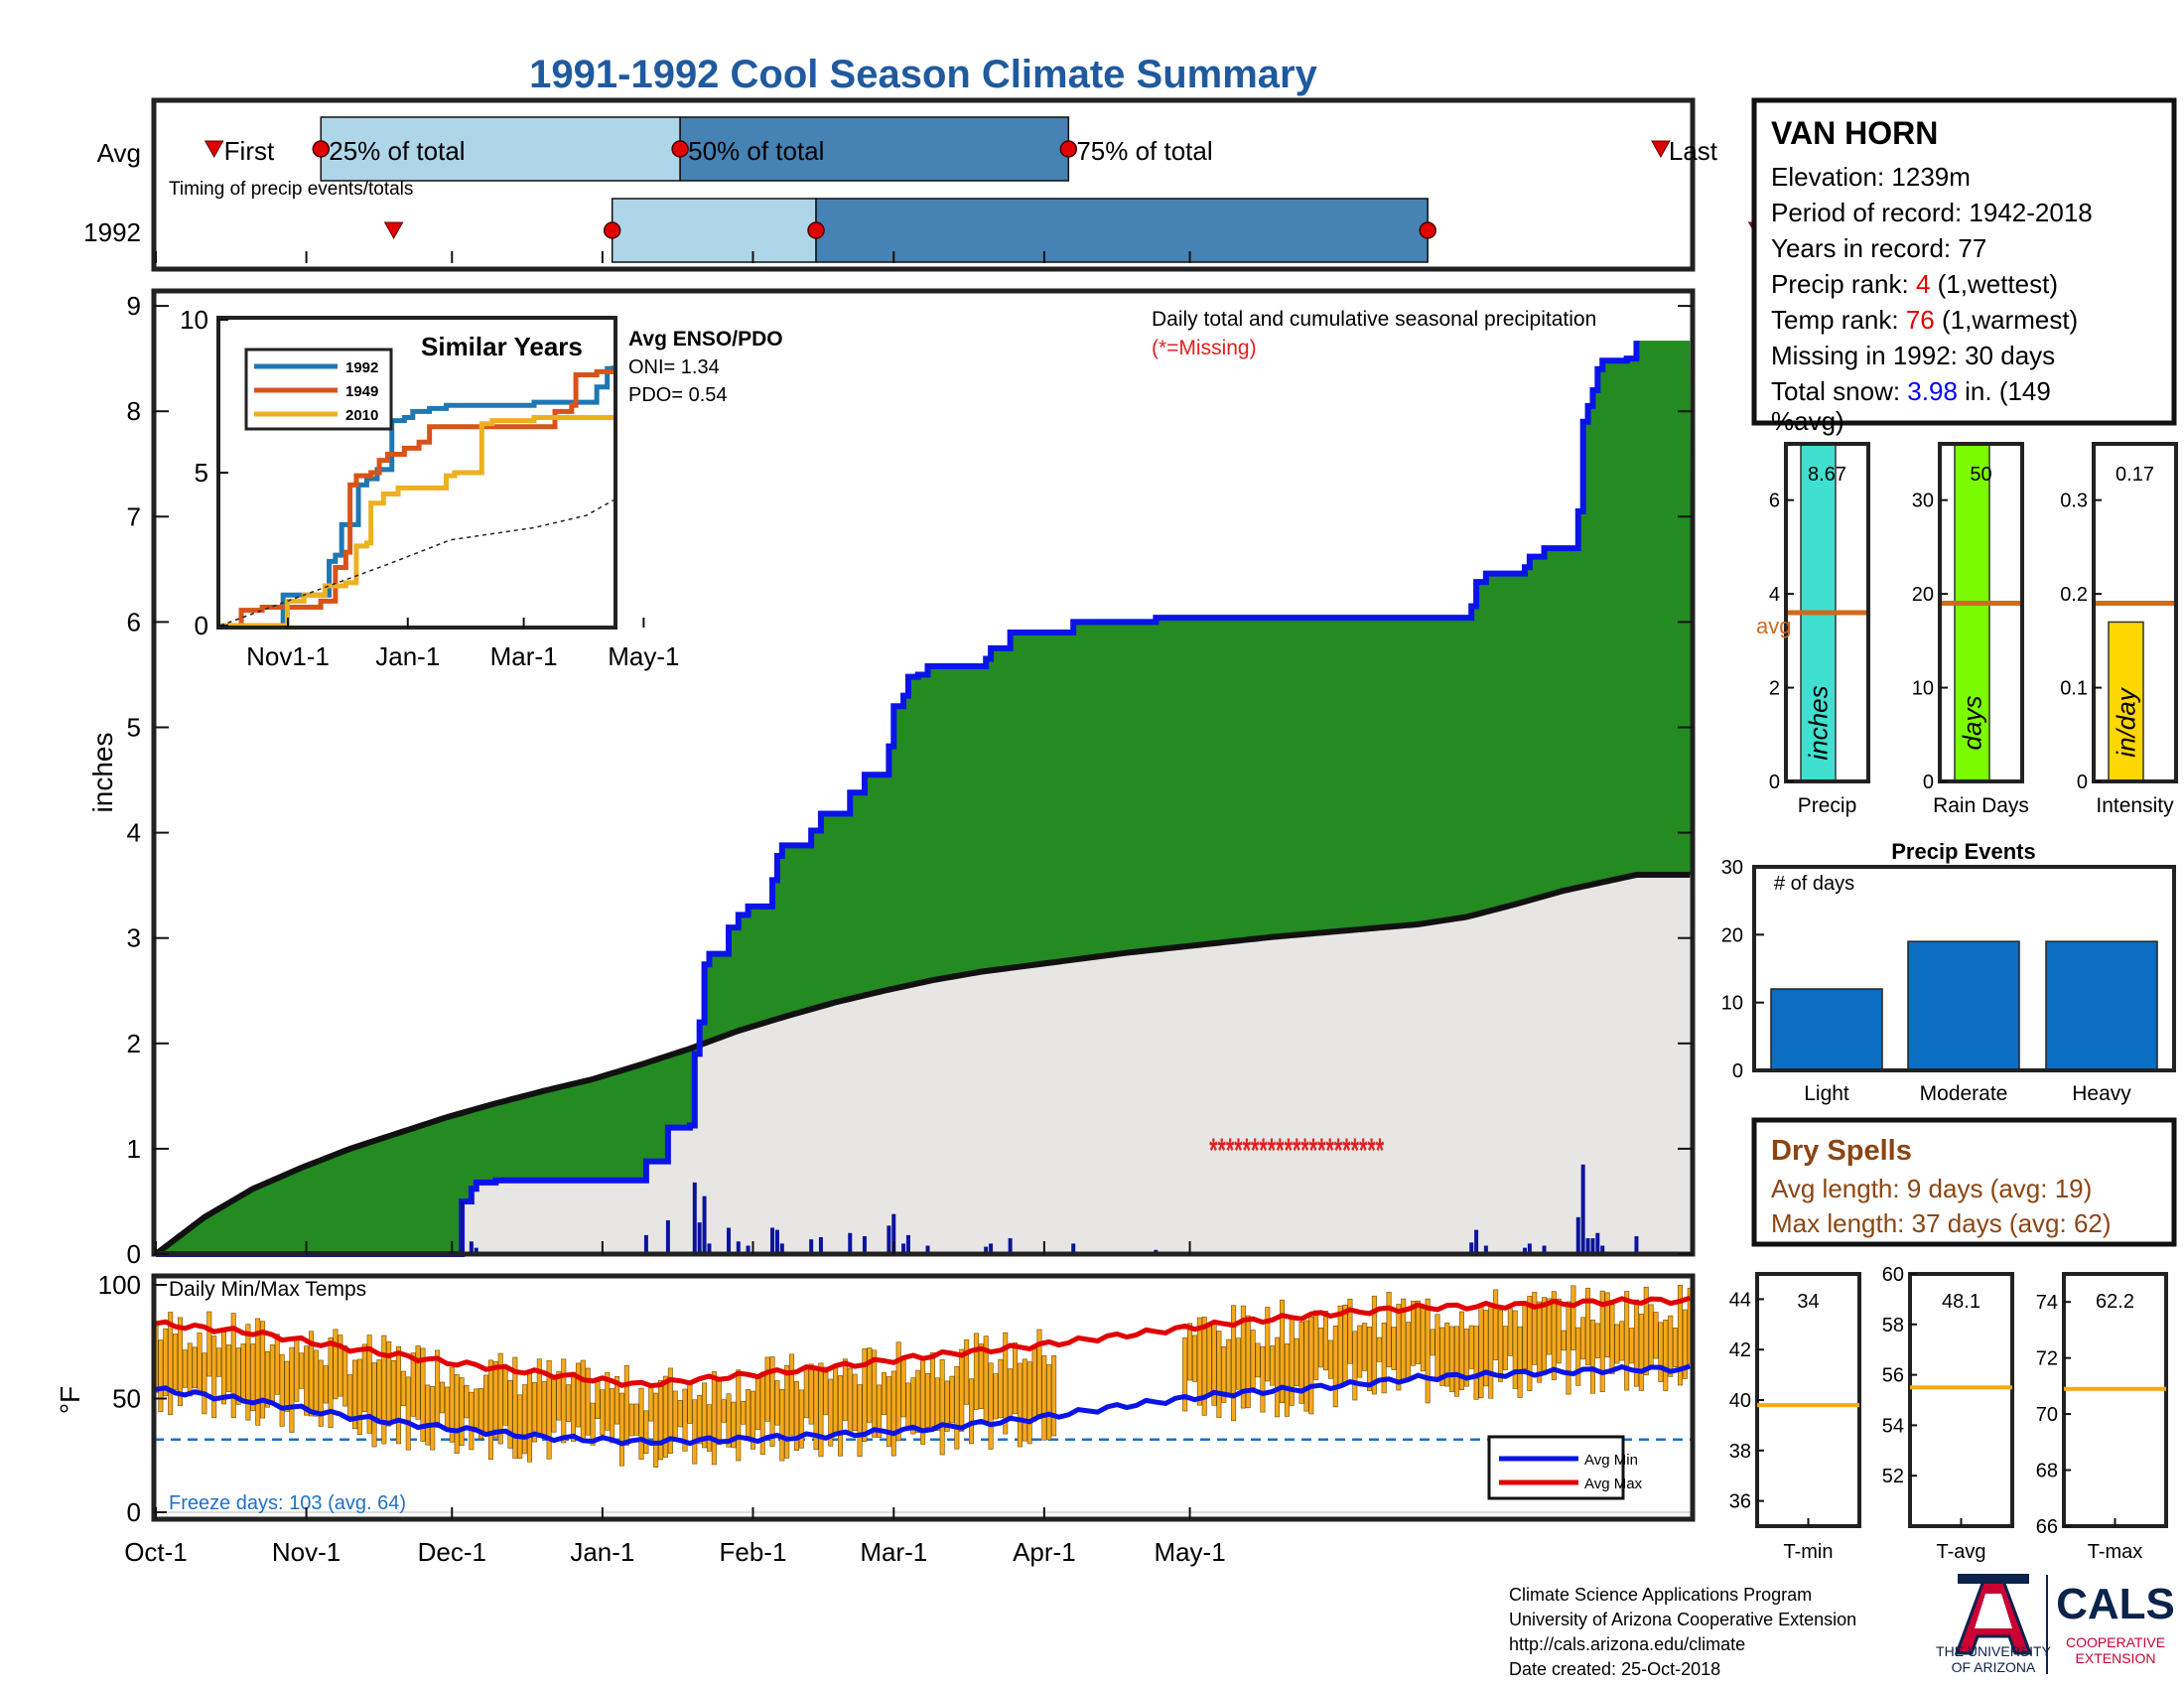  I want to click on summary-unit-intensity: in/day, so click(2126, 721).